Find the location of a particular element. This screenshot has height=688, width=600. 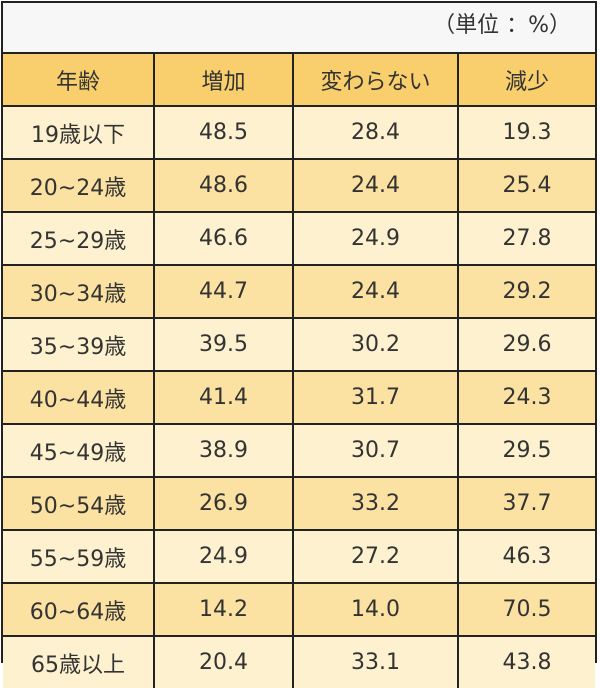

value-cell: 48.6 is located at coordinates (223, 185).